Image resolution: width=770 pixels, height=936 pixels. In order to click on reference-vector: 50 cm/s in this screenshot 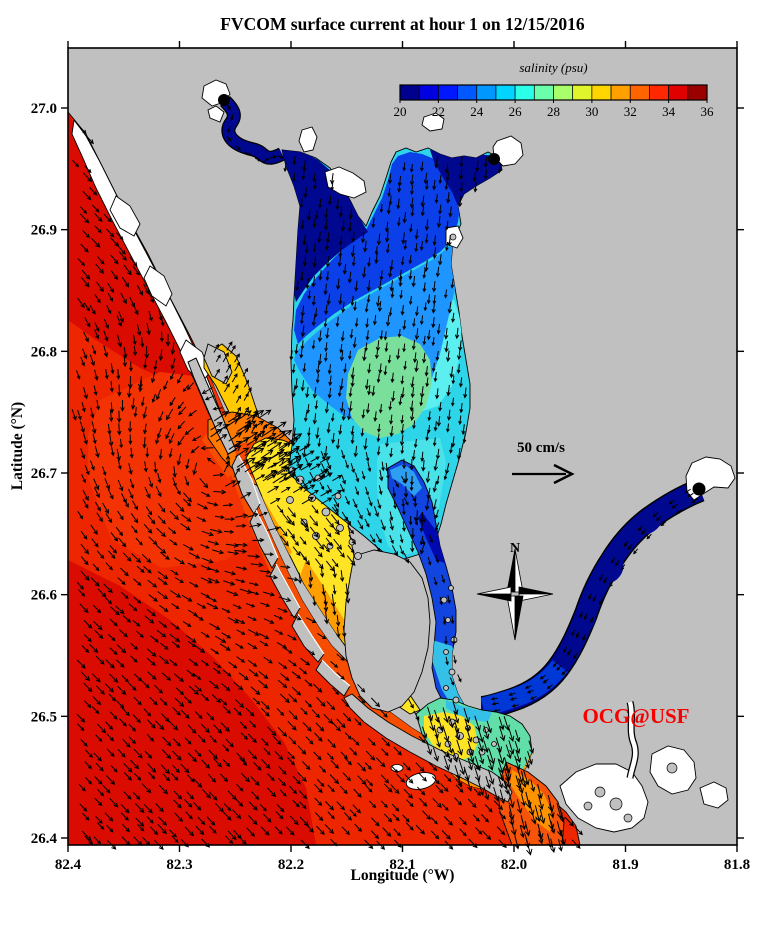, I will do `click(543, 462)`.